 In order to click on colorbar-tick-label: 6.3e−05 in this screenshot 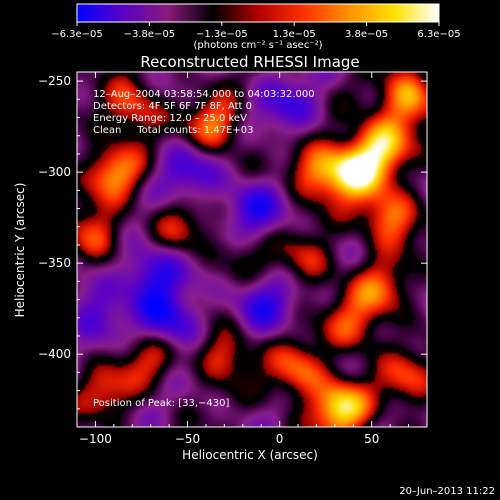, I will do `click(438, 34)`.